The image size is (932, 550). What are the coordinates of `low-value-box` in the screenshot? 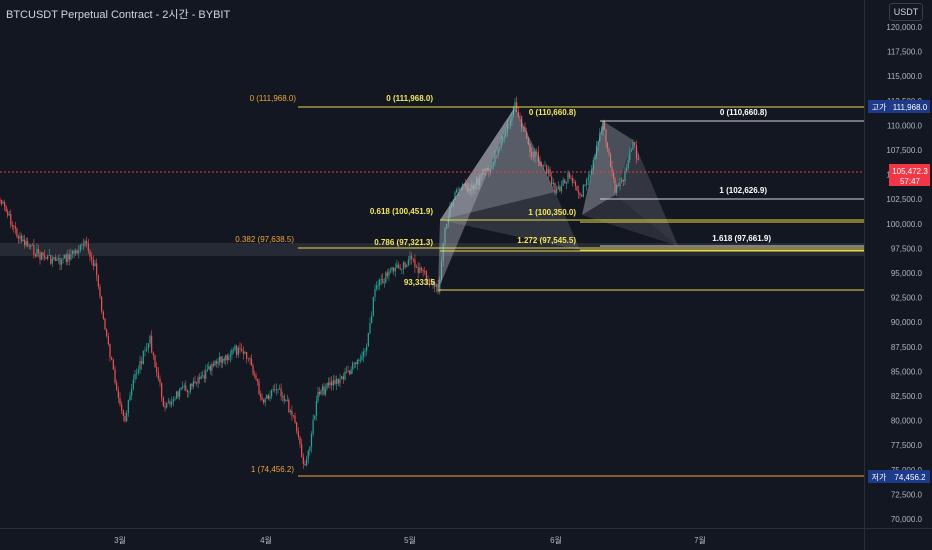 It's located at (910, 476).